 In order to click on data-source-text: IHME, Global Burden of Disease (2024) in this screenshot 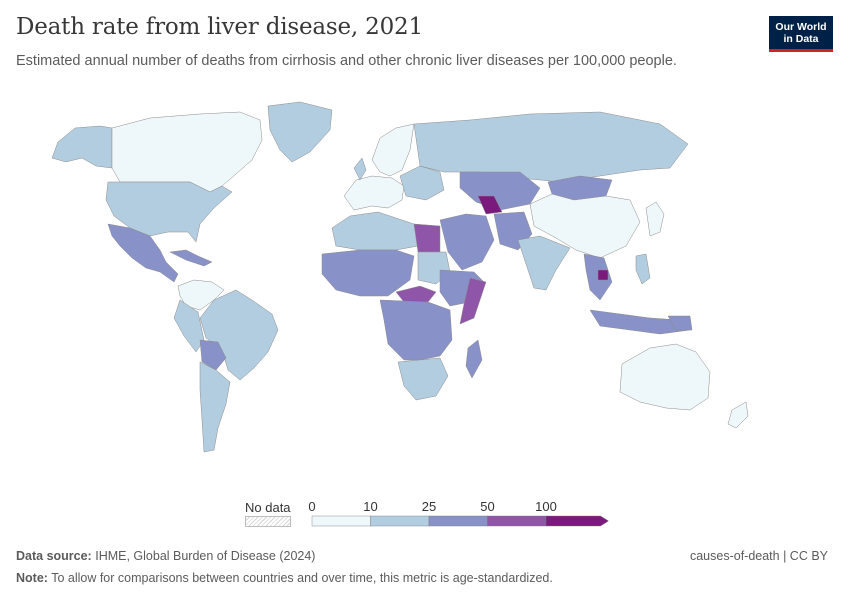, I will do `click(205, 556)`.